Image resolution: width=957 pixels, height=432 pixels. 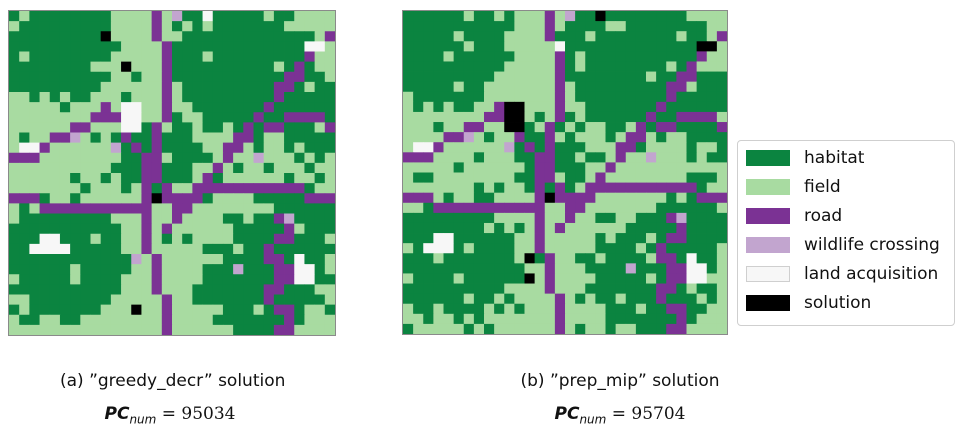 I want to click on metric-symbol: PC, so click(x=567, y=414).